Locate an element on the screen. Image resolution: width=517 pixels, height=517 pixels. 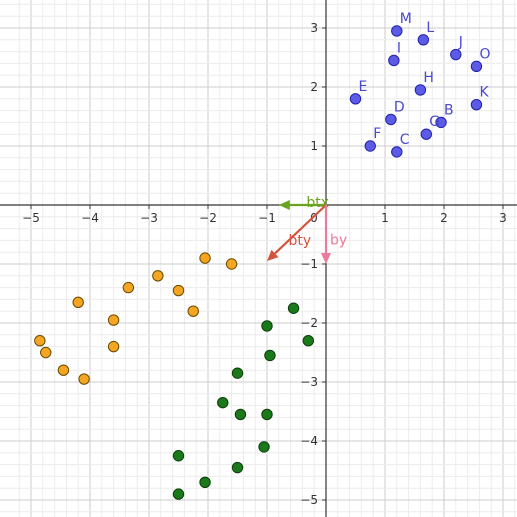
point-D: D is located at coordinates (395, 112).